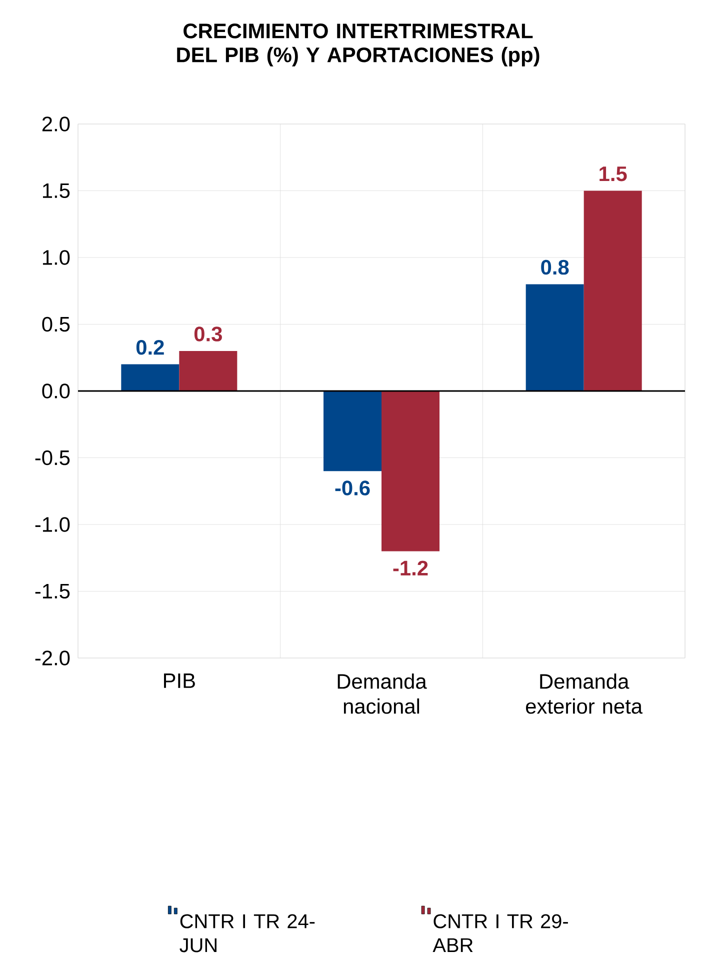 The image size is (717, 958). I want to click on data-label: 0.8, so click(555, 267).